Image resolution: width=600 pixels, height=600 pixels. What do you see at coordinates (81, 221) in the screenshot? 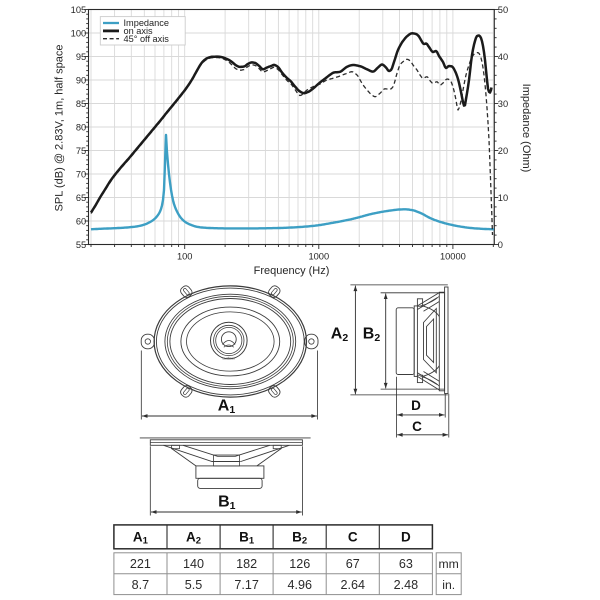
I see `svg-text: 60` at bounding box center [81, 221].